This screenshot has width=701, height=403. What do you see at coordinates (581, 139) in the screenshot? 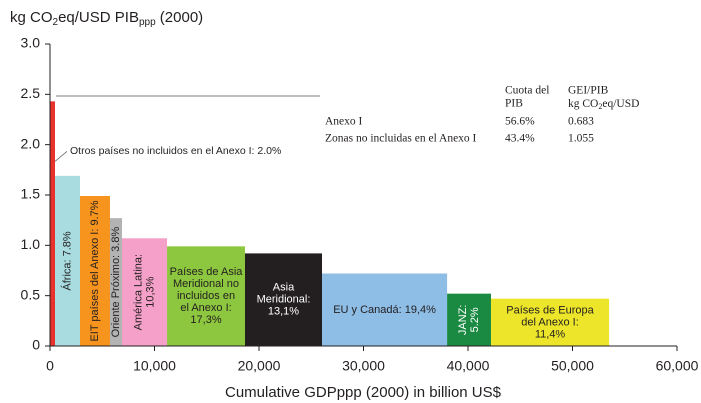
I see `table-cell: 1.055` at bounding box center [581, 139].